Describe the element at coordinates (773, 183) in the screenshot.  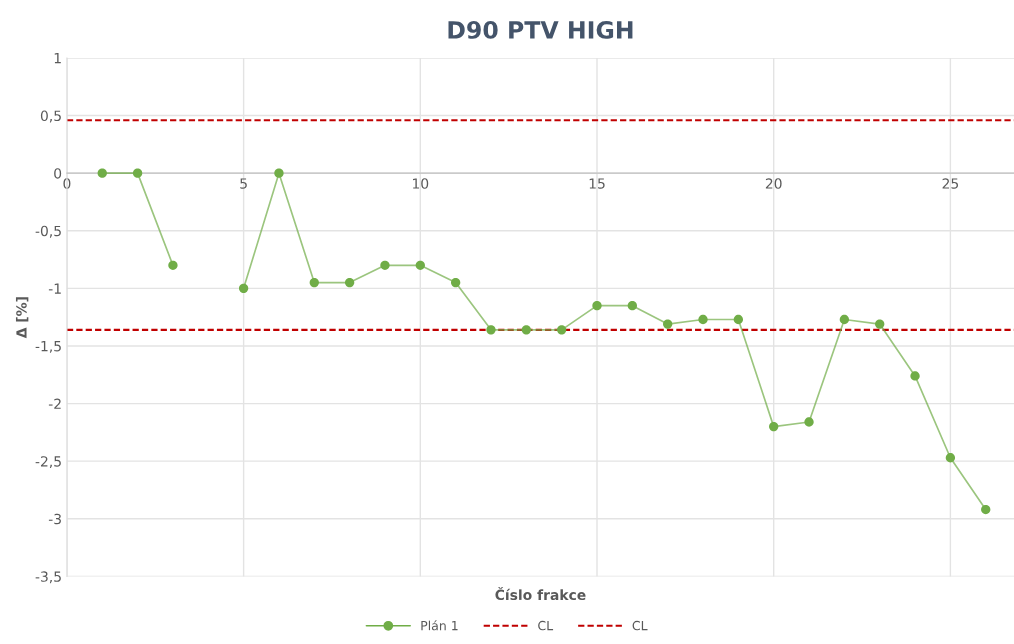
I see `x-tick-label: 20` at that location.